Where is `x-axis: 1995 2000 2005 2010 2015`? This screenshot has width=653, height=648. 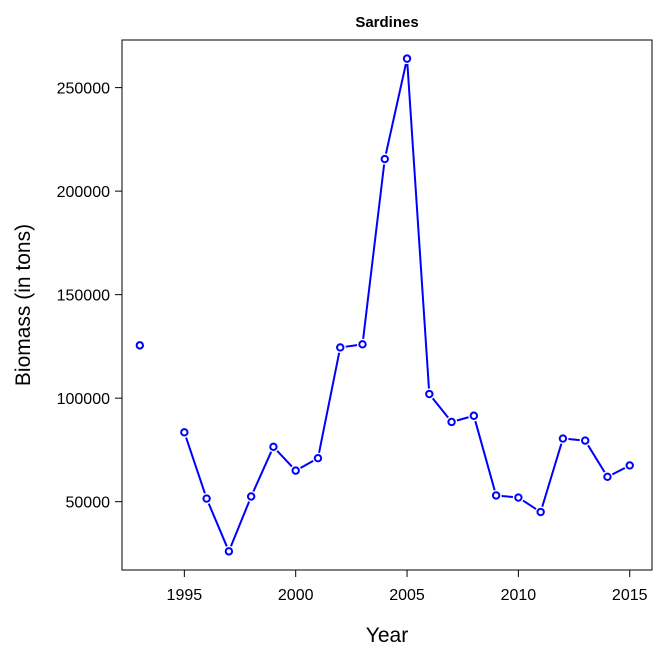
x-axis: 1995 2000 2005 2010 2015 is located at coordinates (407, 587).